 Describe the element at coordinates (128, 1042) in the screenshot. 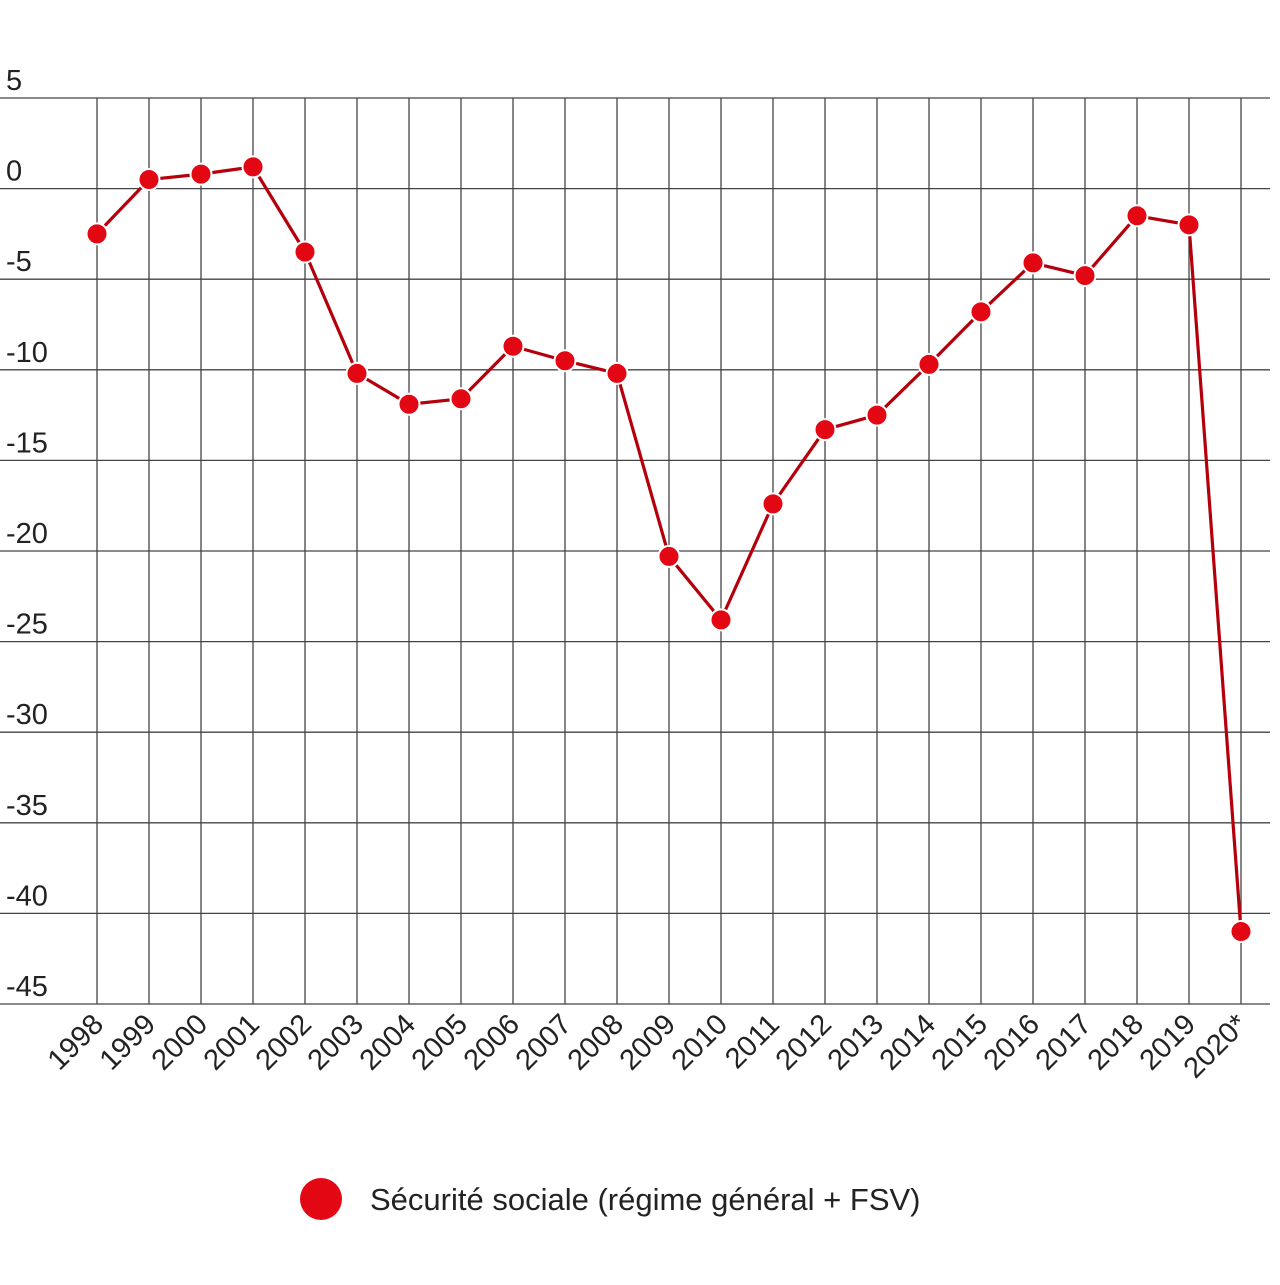

I see `x-tick-label: 1999` at that location.